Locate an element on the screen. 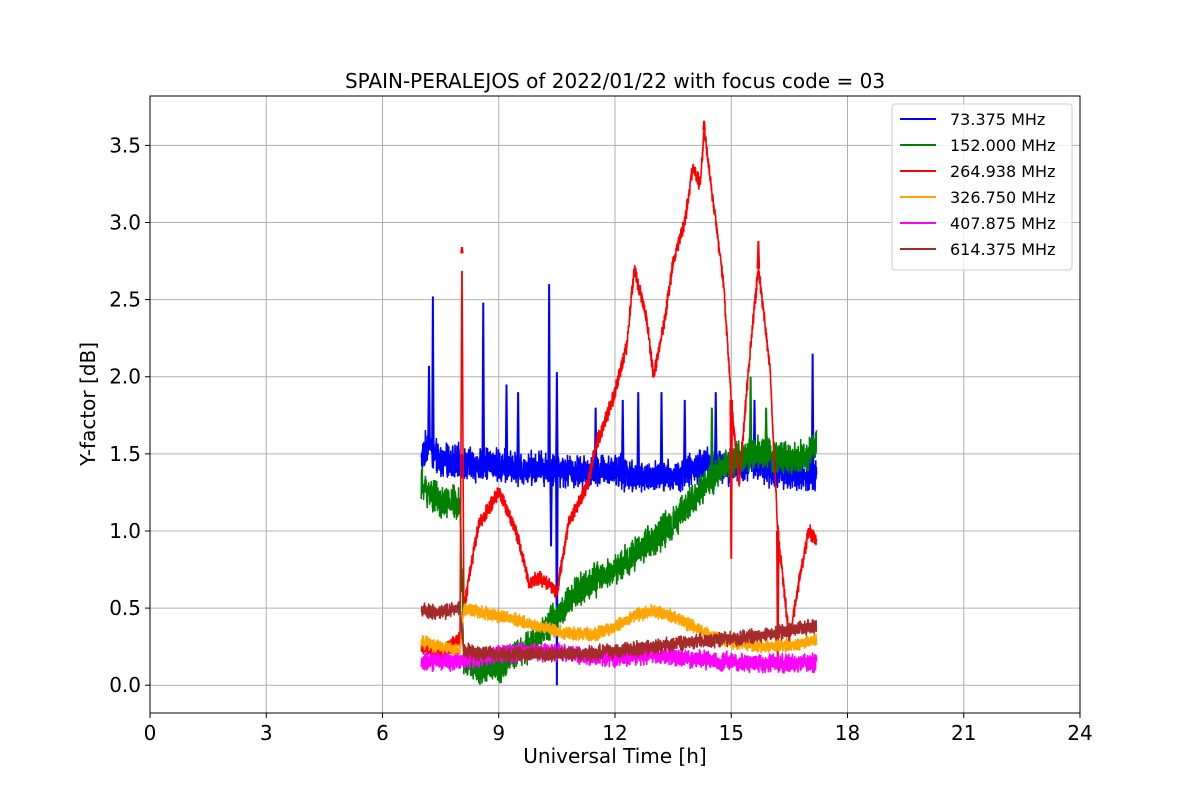  legend-label: 407.875 MHz is located at coordinates (1002, 223).